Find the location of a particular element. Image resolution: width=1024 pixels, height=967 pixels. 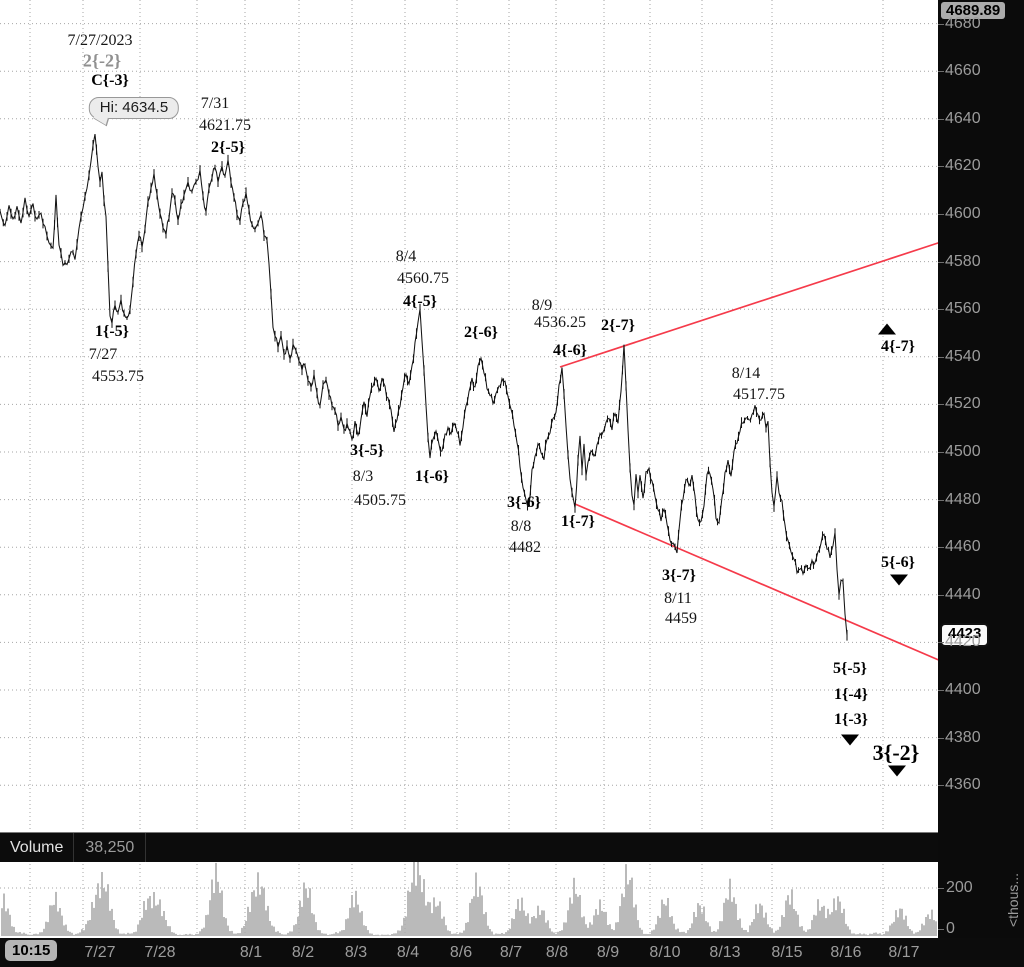

time-tick-label: 8/3 is located at coordinates (356, 952).